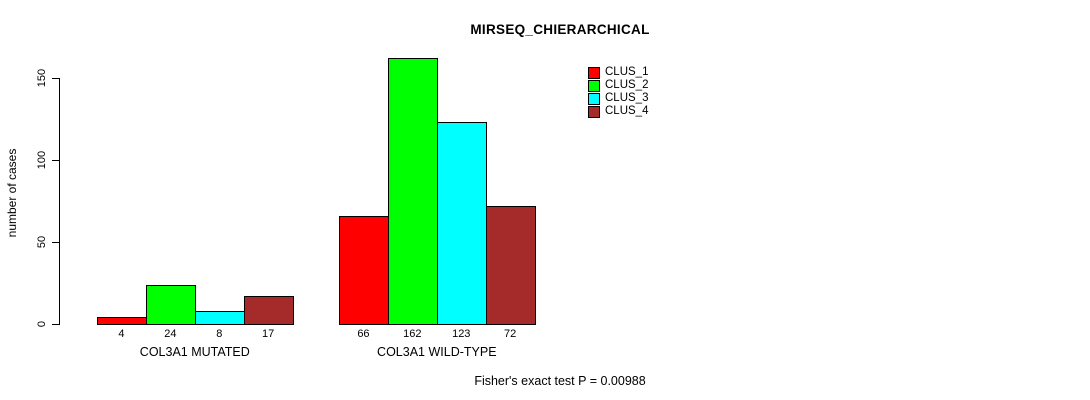  I want to click on y-tick-label: 50, so click(42, 242).